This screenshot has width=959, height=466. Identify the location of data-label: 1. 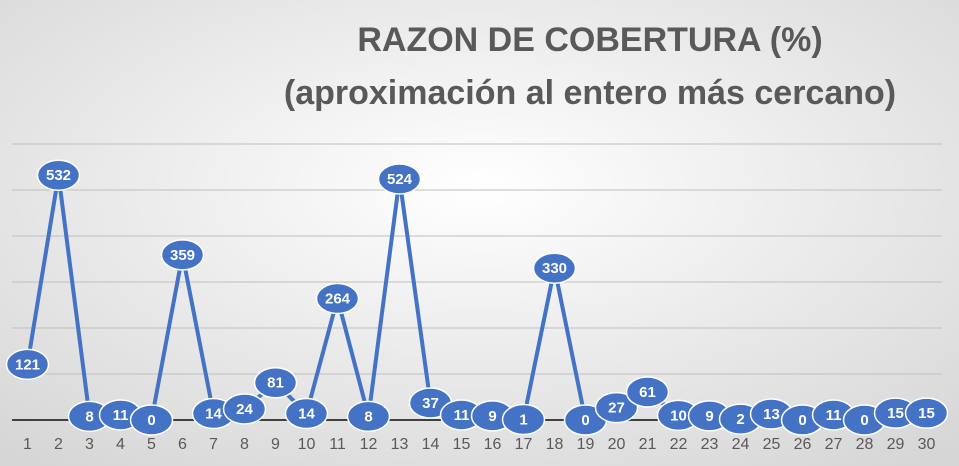
(523, 420).